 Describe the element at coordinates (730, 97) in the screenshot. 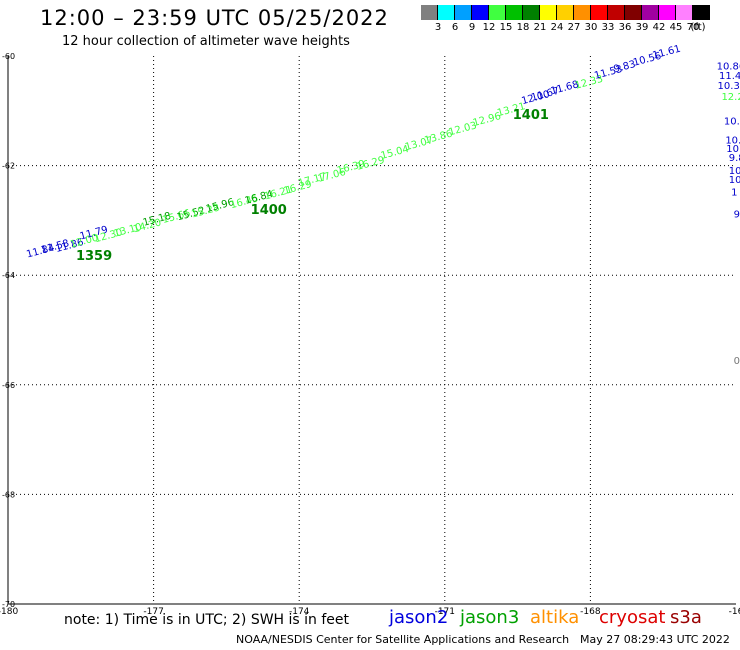

I see `edge-wave-height-label: 12.24` at that location.